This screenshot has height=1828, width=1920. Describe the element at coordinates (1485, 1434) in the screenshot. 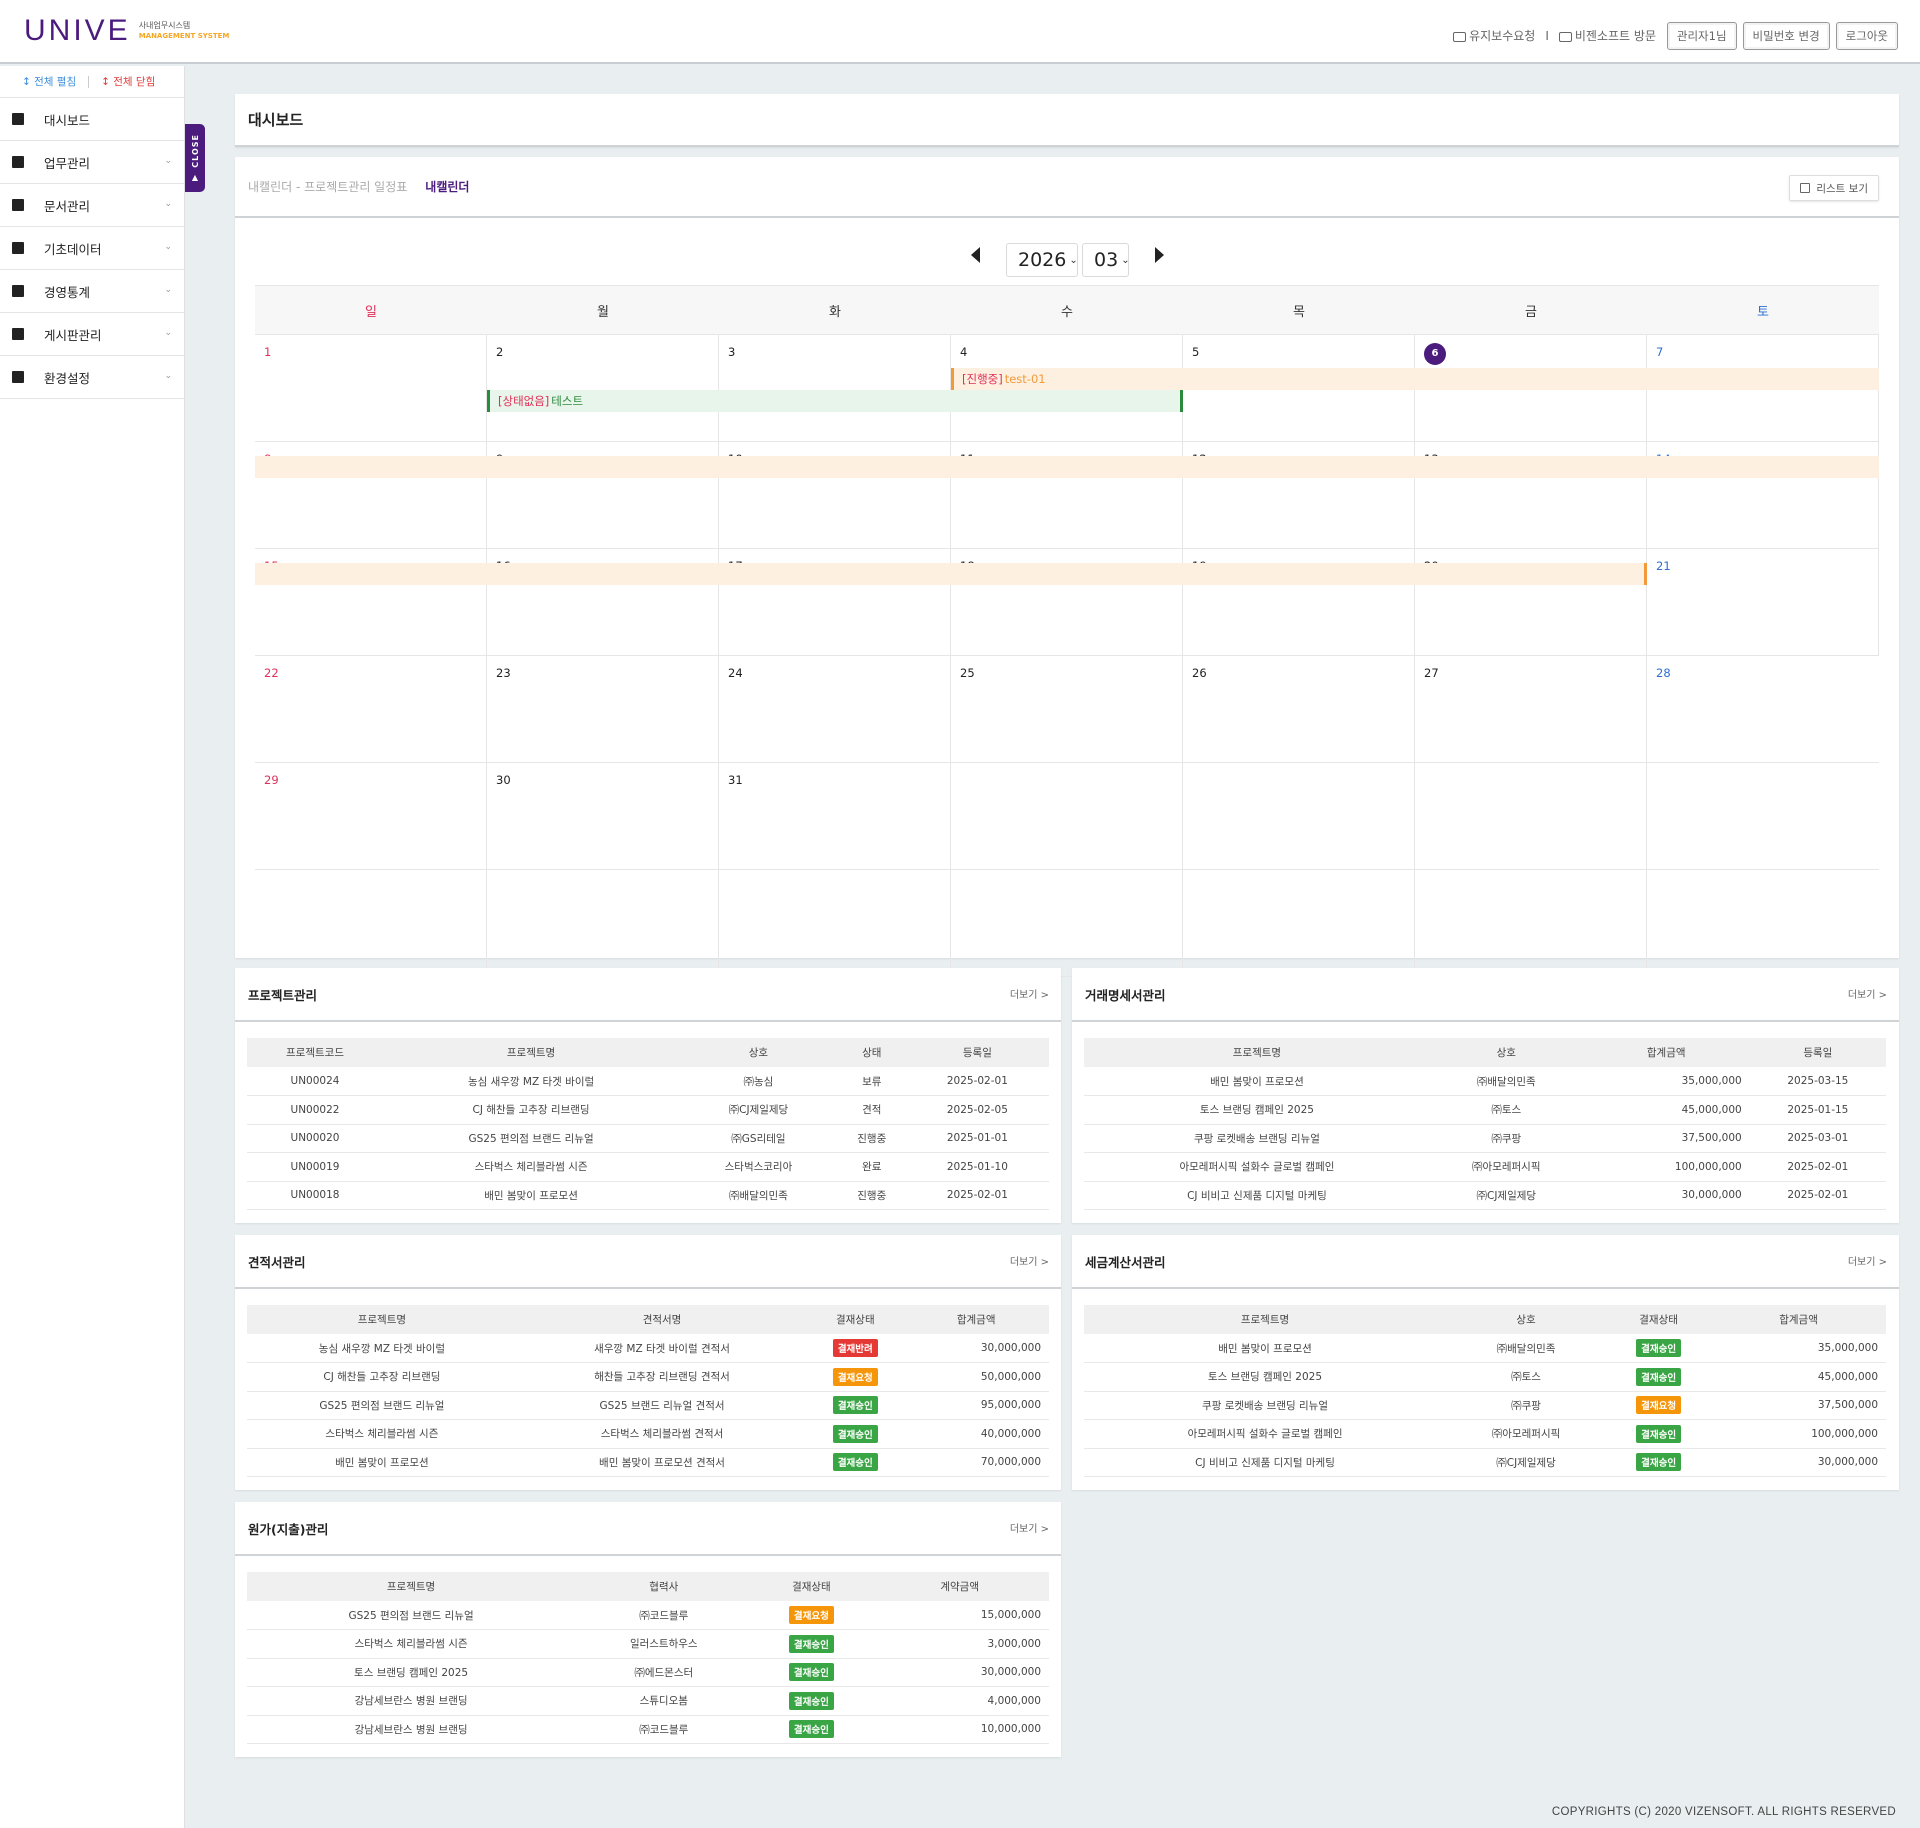

I see `table-row: 아모레퍼시픽 설화수 글로벌 캠페인 ㈜아모레퍼시픽 결재승인 100,000,000` at that location.